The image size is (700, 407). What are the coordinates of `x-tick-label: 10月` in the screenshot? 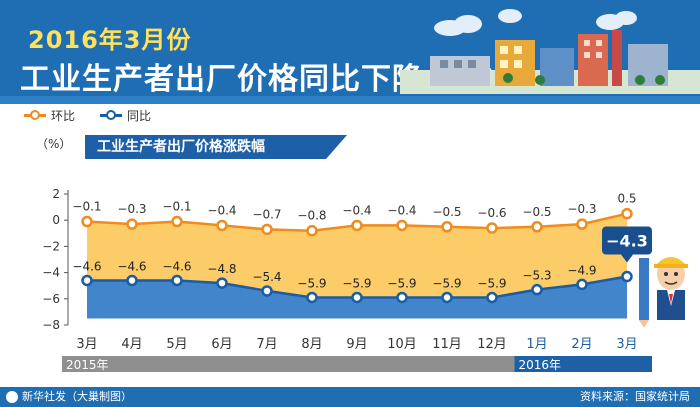 It's located at (402, 344).